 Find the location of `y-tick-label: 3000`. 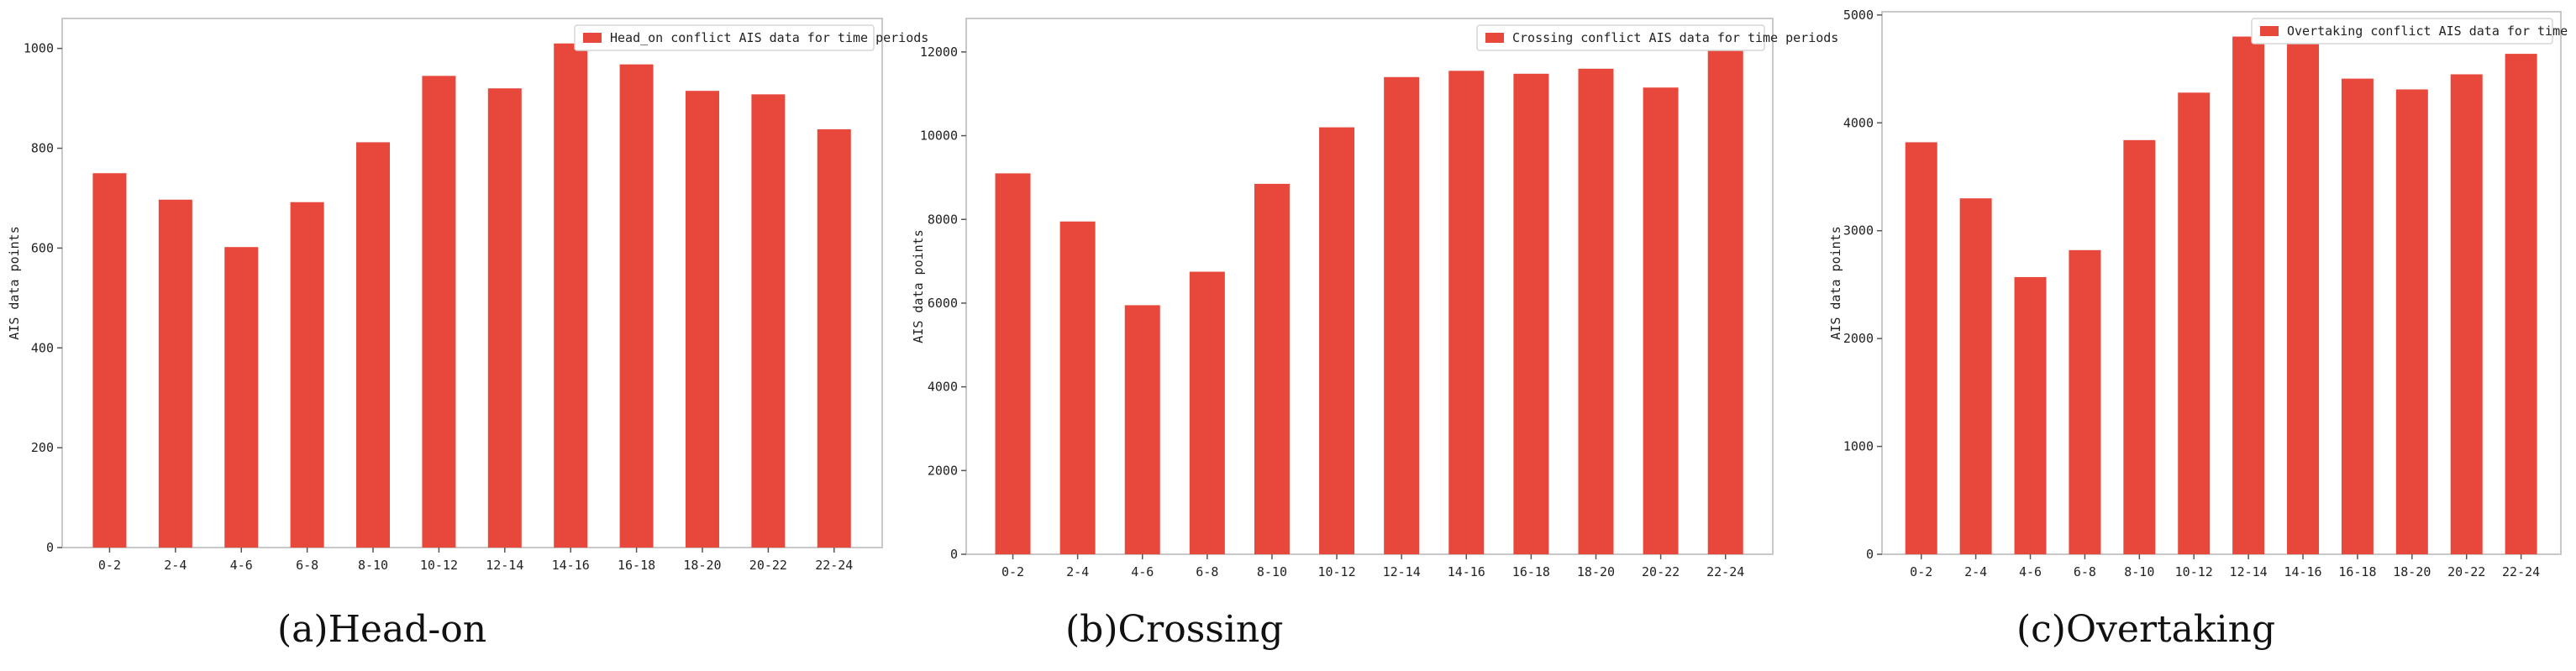

y-tick-label: 3000 is located at coordinates (1858, 231).